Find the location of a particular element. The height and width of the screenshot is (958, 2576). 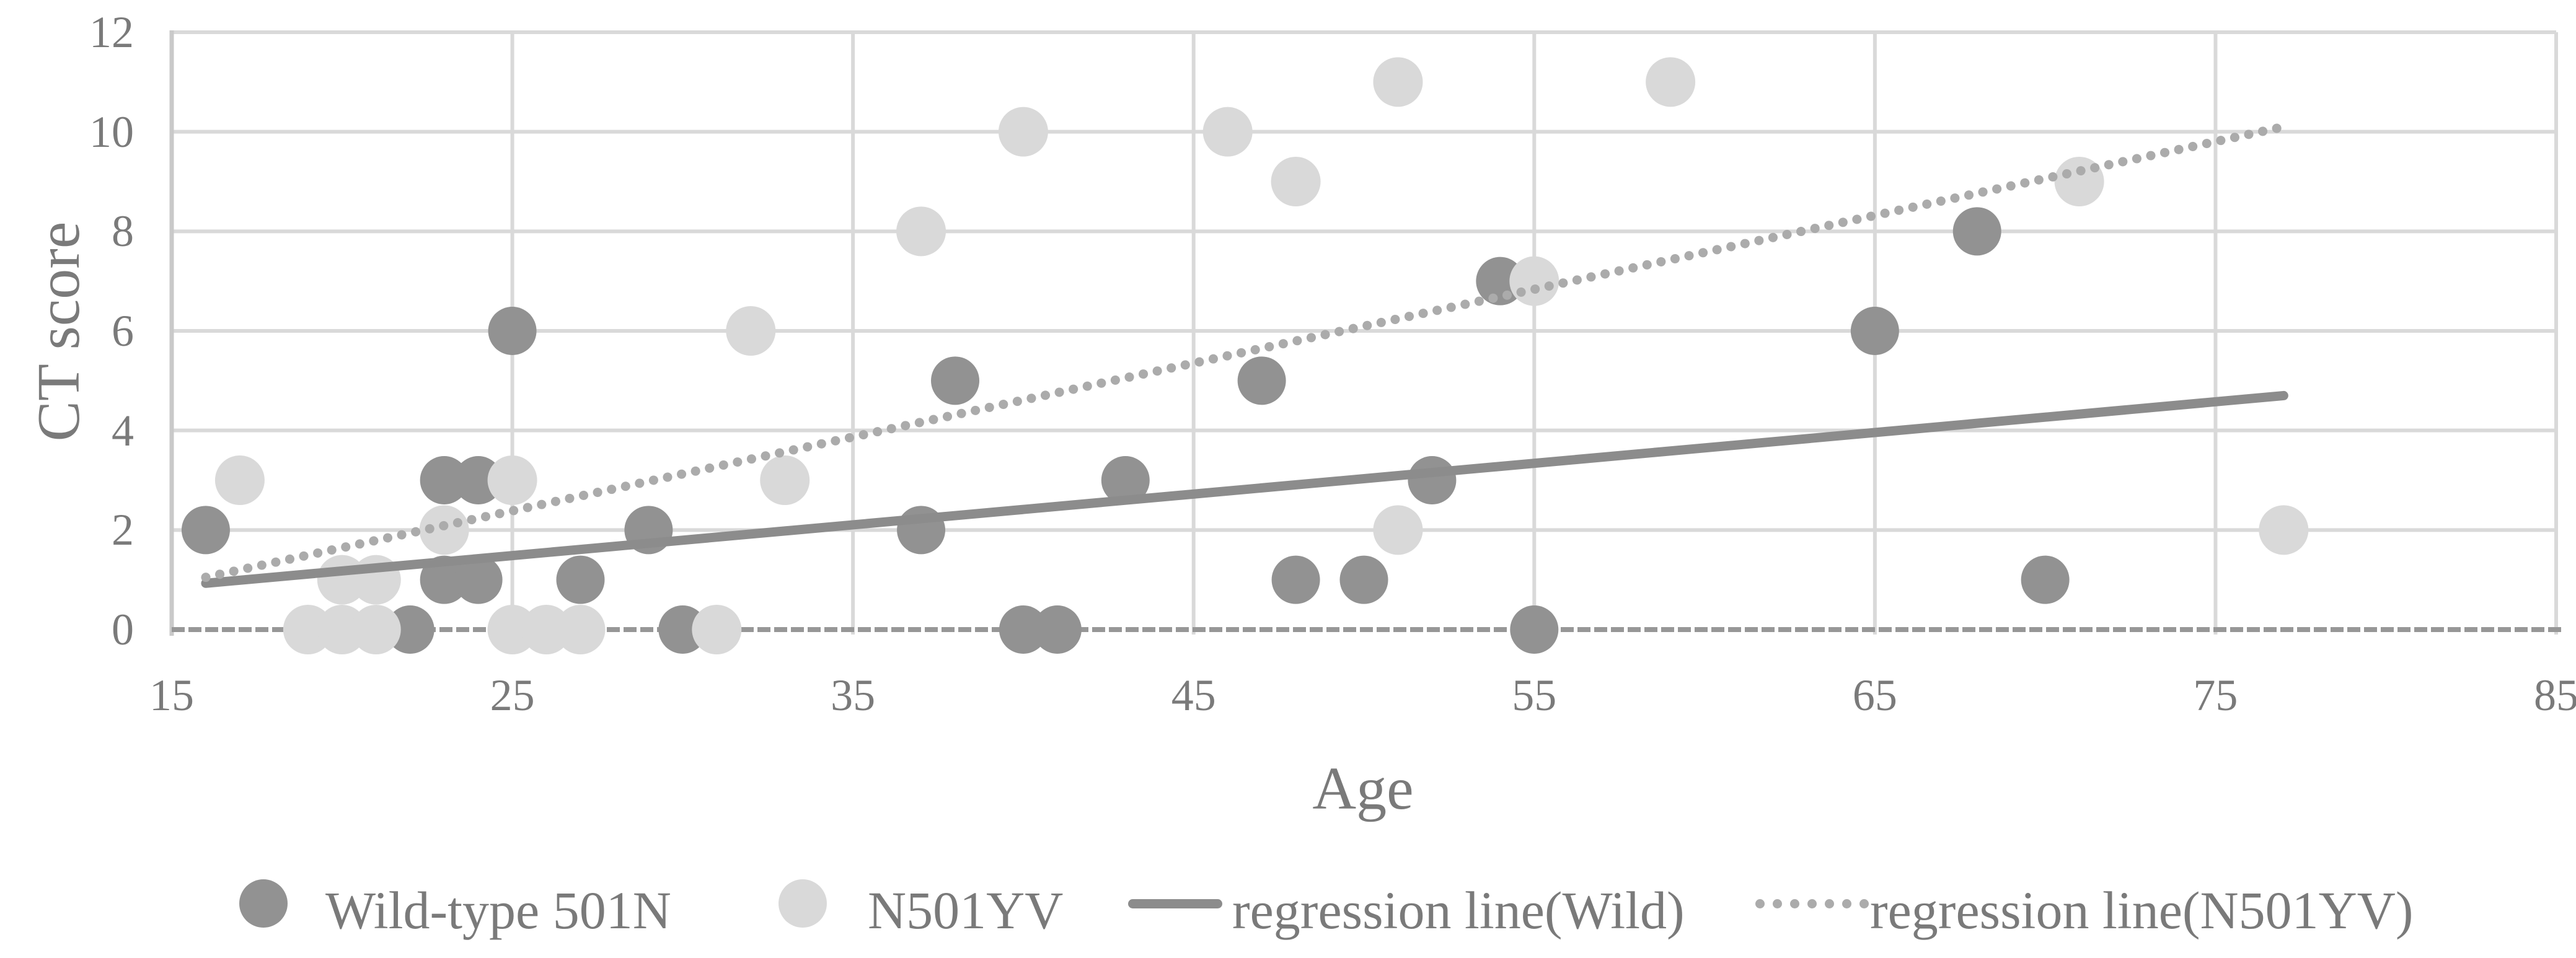

legend-label: regression line(N501YV) is located at coordinates (2142, 911).